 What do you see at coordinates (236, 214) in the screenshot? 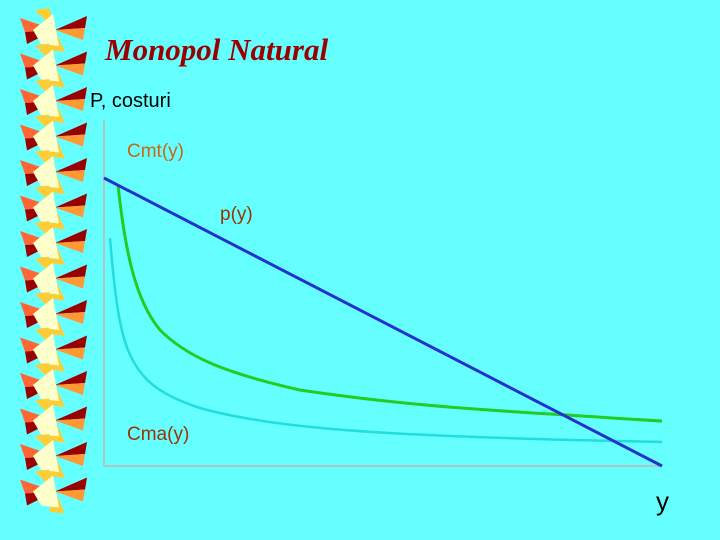
I see `curve-label: p(y)` at bounding box center [236, 214].